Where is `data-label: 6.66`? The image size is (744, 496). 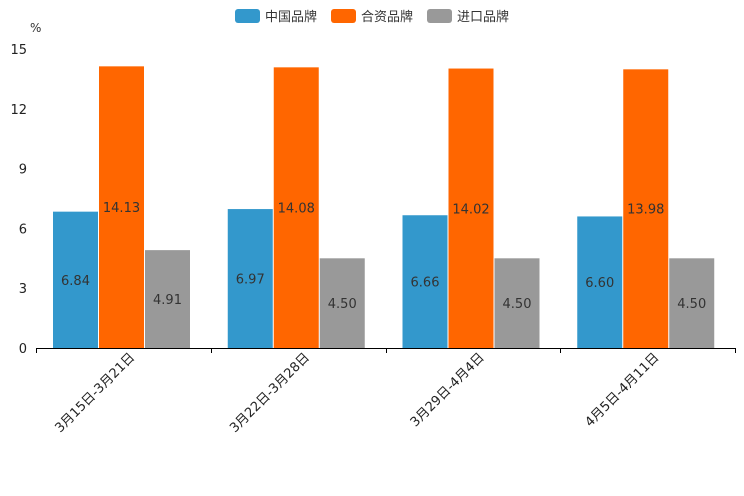
data-label: 6.66 is located at coordinates (425, 283).